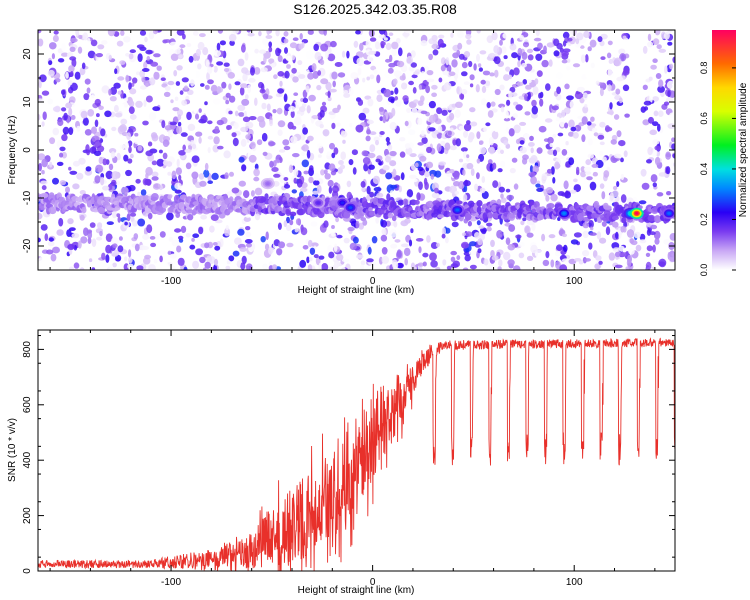 The image size is (750, 600). I want to click on spectrogram-hotspot, so click(350, 208).